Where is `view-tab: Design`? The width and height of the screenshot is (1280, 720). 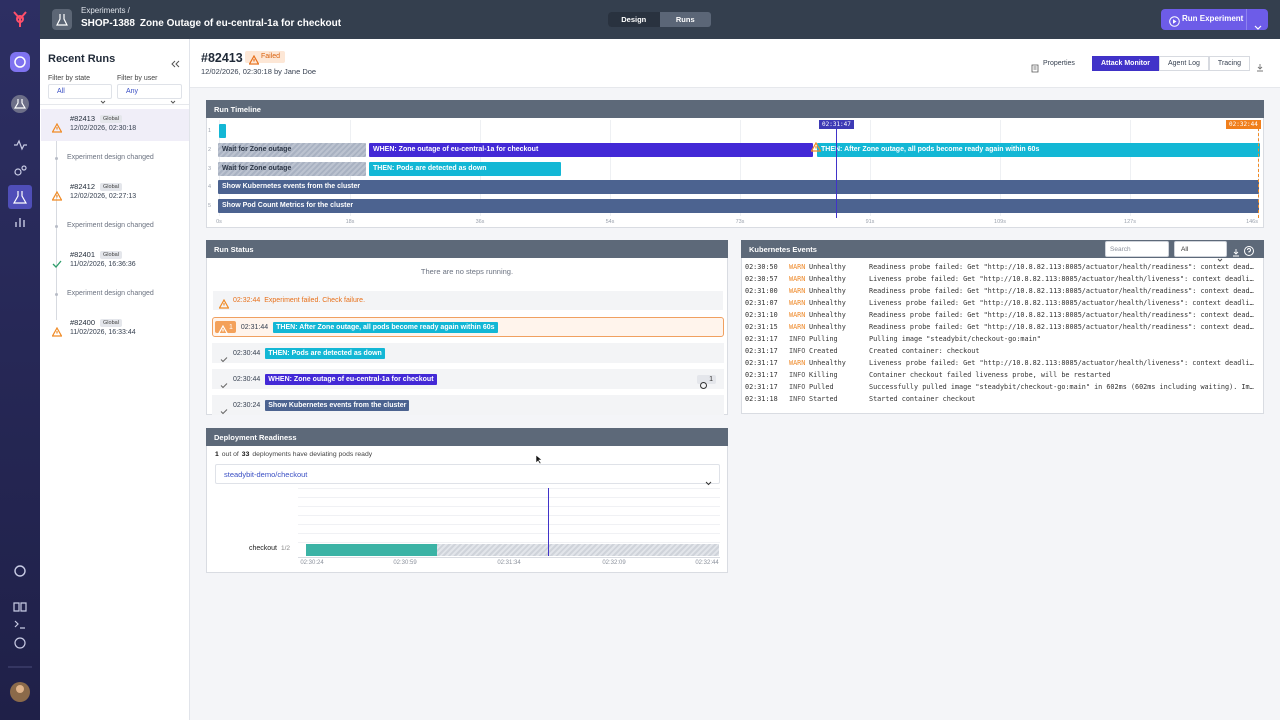
view-tab: Design is located at coordinates (634, 19).